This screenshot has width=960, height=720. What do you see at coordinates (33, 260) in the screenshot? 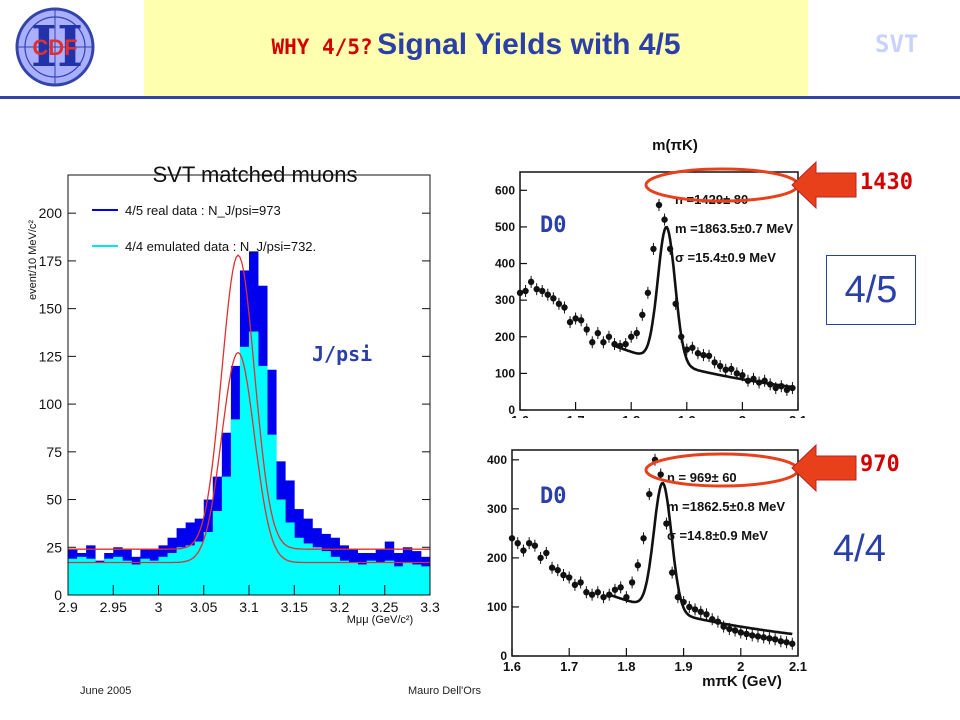
I see `y-axis-label: event/10 MeV/c²` at bounding box center [33, 260].